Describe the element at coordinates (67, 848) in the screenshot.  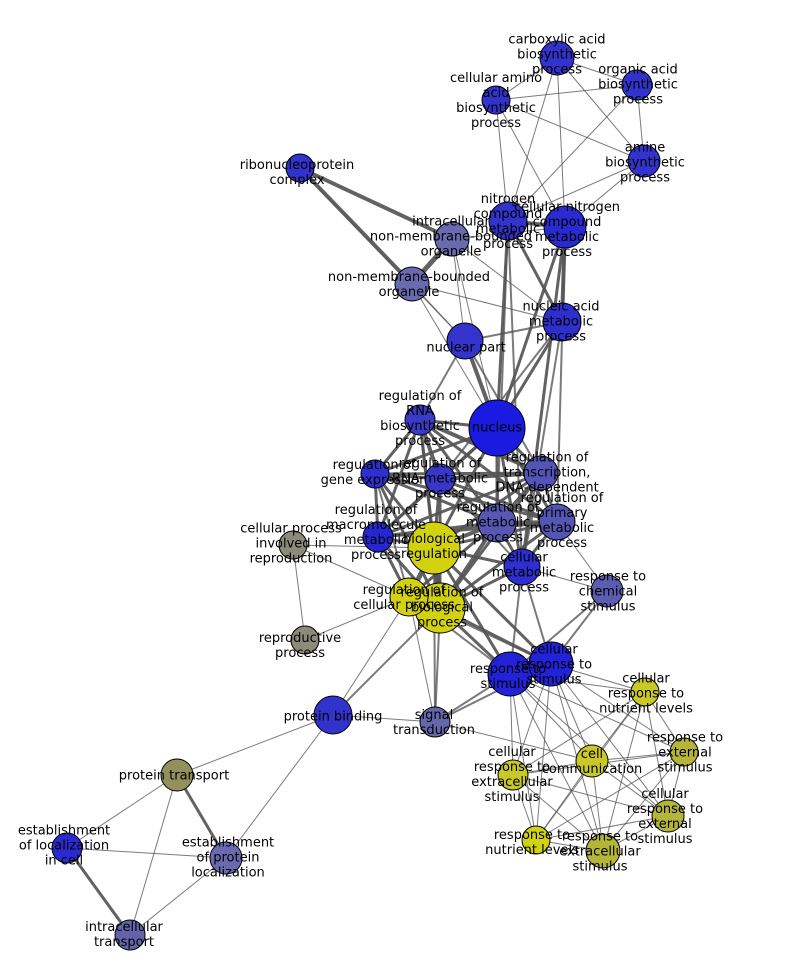
I see `node-establishment_of_localization_in_cell` at that location.